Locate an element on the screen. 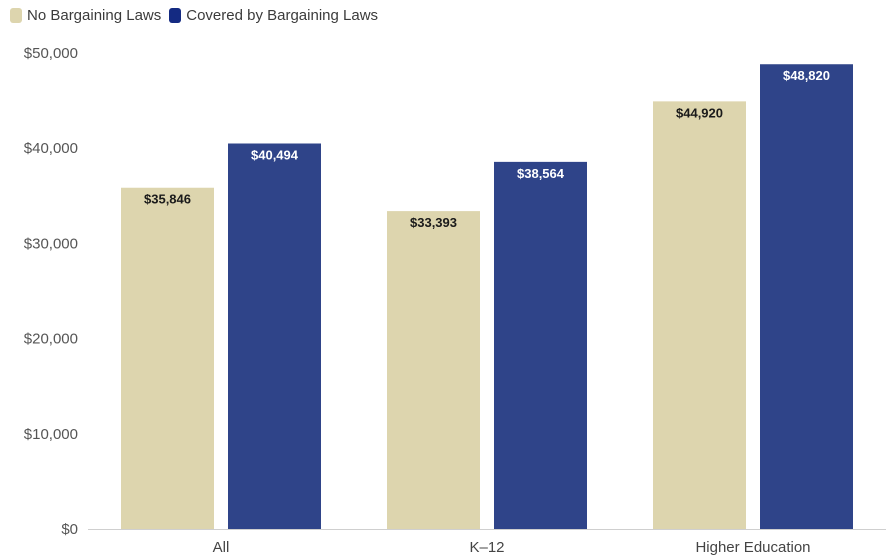 The width and height of the screenshot is (892, 557). data-label: $38,564 is located at coordinates (541, 173).